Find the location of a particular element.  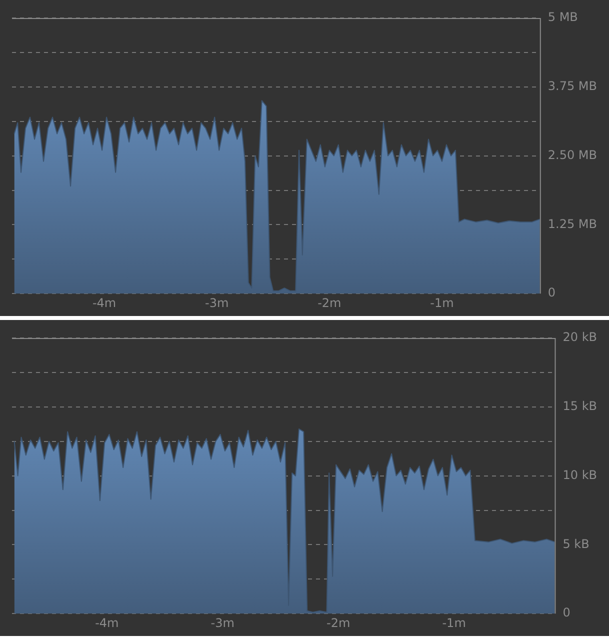

y-tick-label: 5 MB is located at coordinates (563, 17).